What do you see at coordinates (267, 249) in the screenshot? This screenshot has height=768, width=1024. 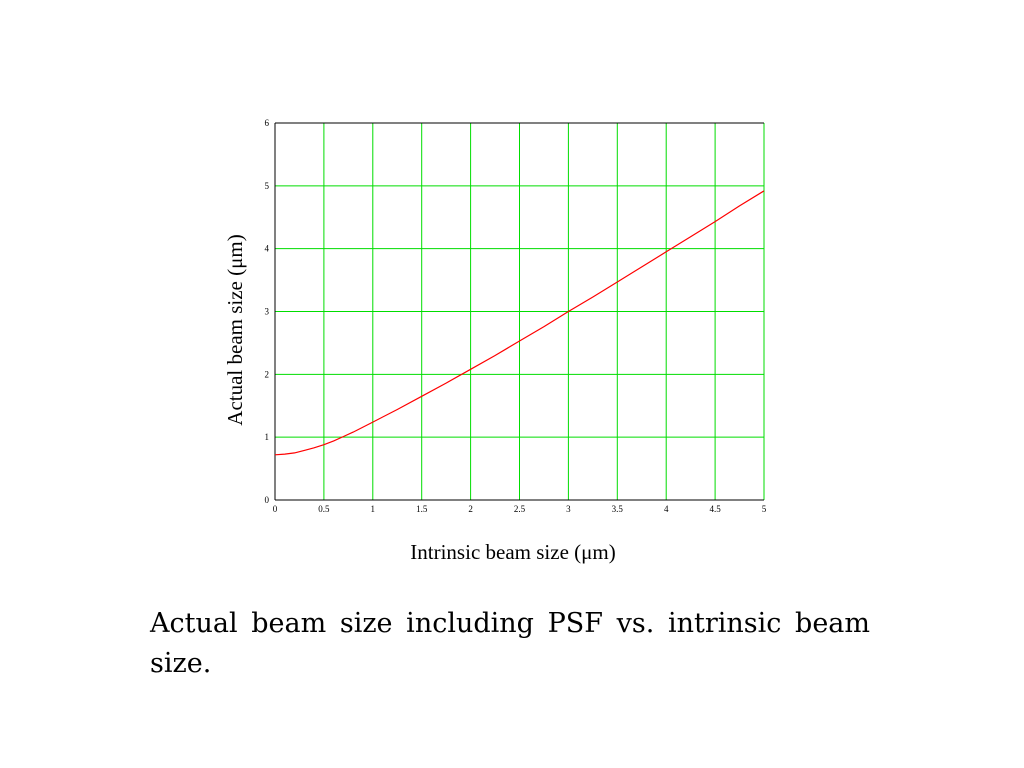 I see `y-tick-label: 4` at bounding box center [267, 249].